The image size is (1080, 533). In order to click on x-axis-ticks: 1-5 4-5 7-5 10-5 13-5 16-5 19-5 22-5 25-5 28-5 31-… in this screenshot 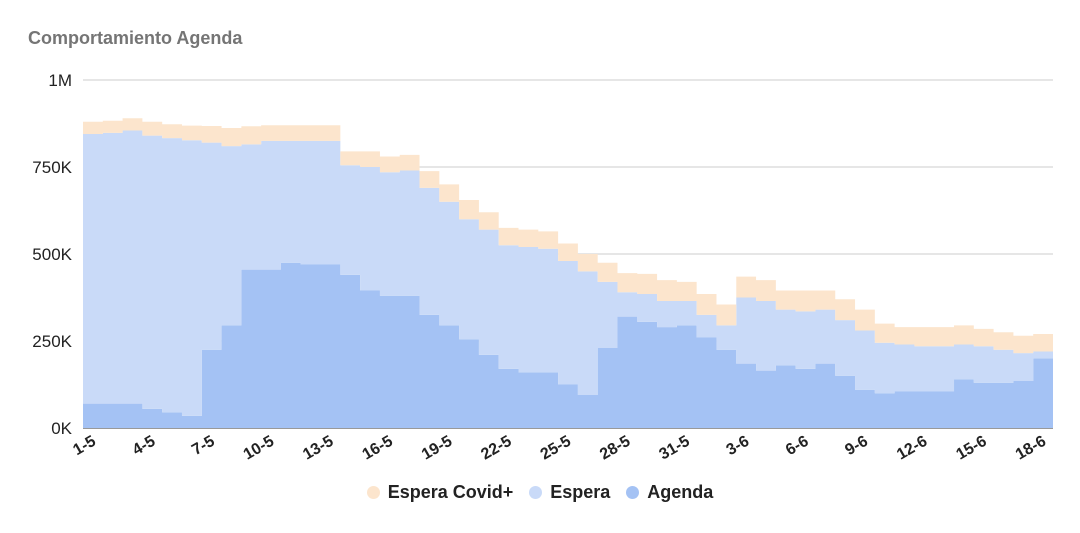, I will do `click(559, 448)`.